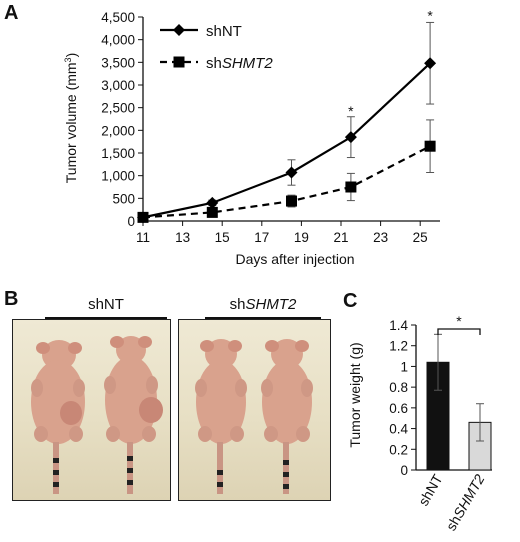 This screenshot has height=542, width=520. Describe the element at coordinates (118, 130) in the screenshot. I see `y-tick-label: 2,000` at that location.